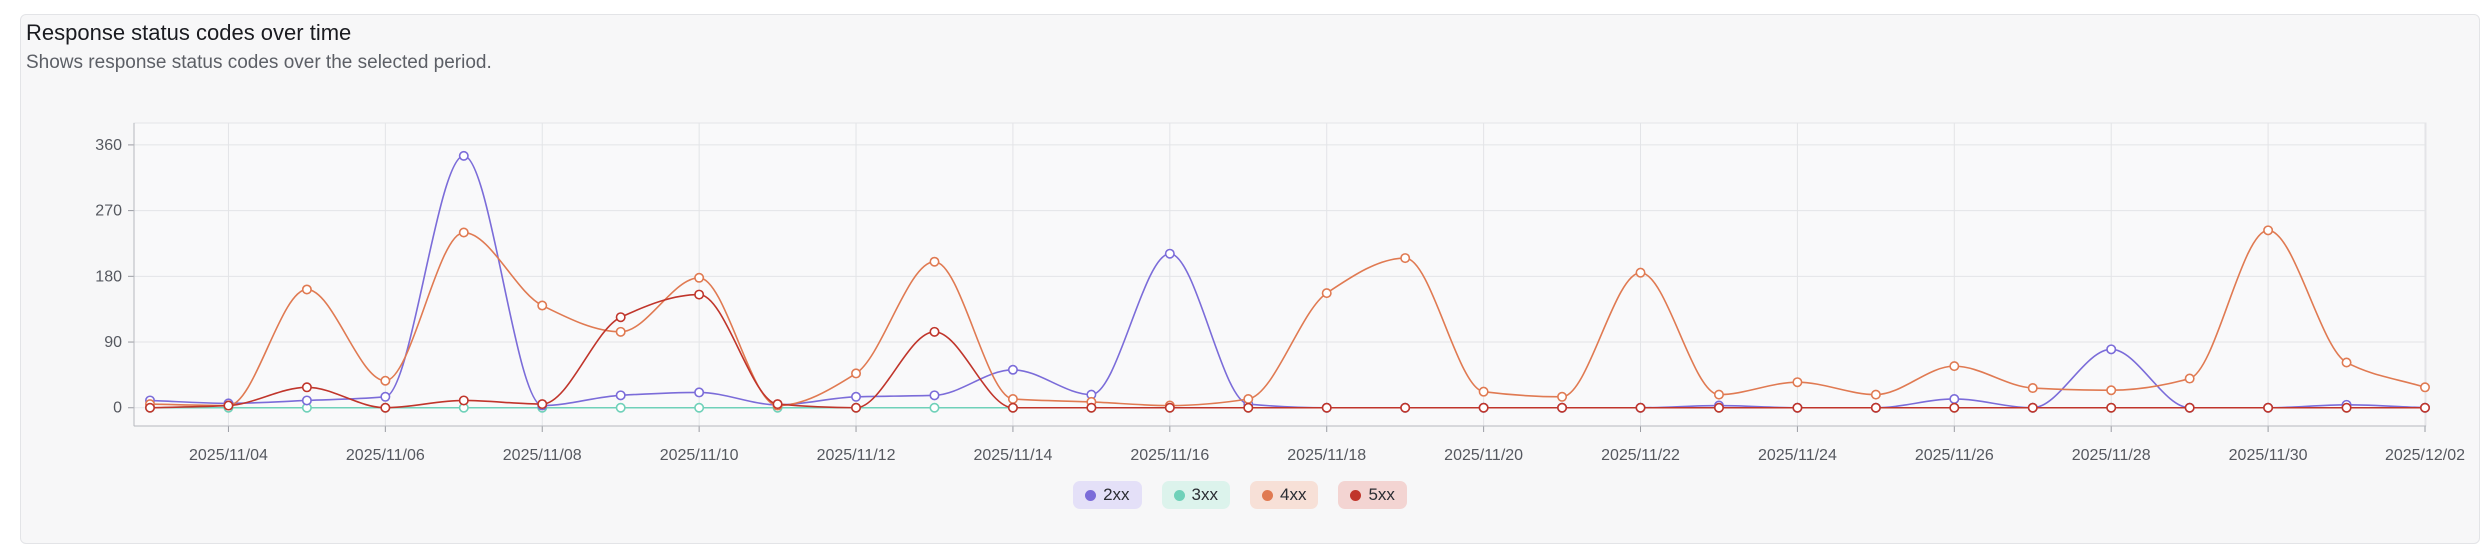 The image size is (2480, 544). I want to click on legend-item-2xx: 2xx, so click(1107, 495).